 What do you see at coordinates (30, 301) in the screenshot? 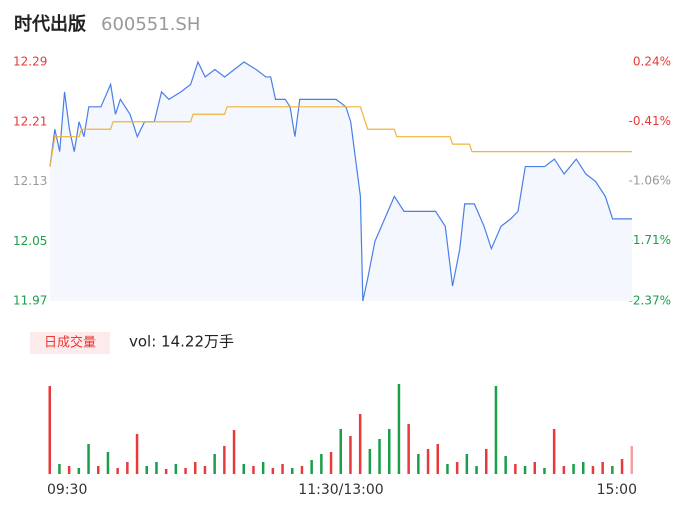
I see `y-tick-label: 11.97` at bounding box center [30, 301].